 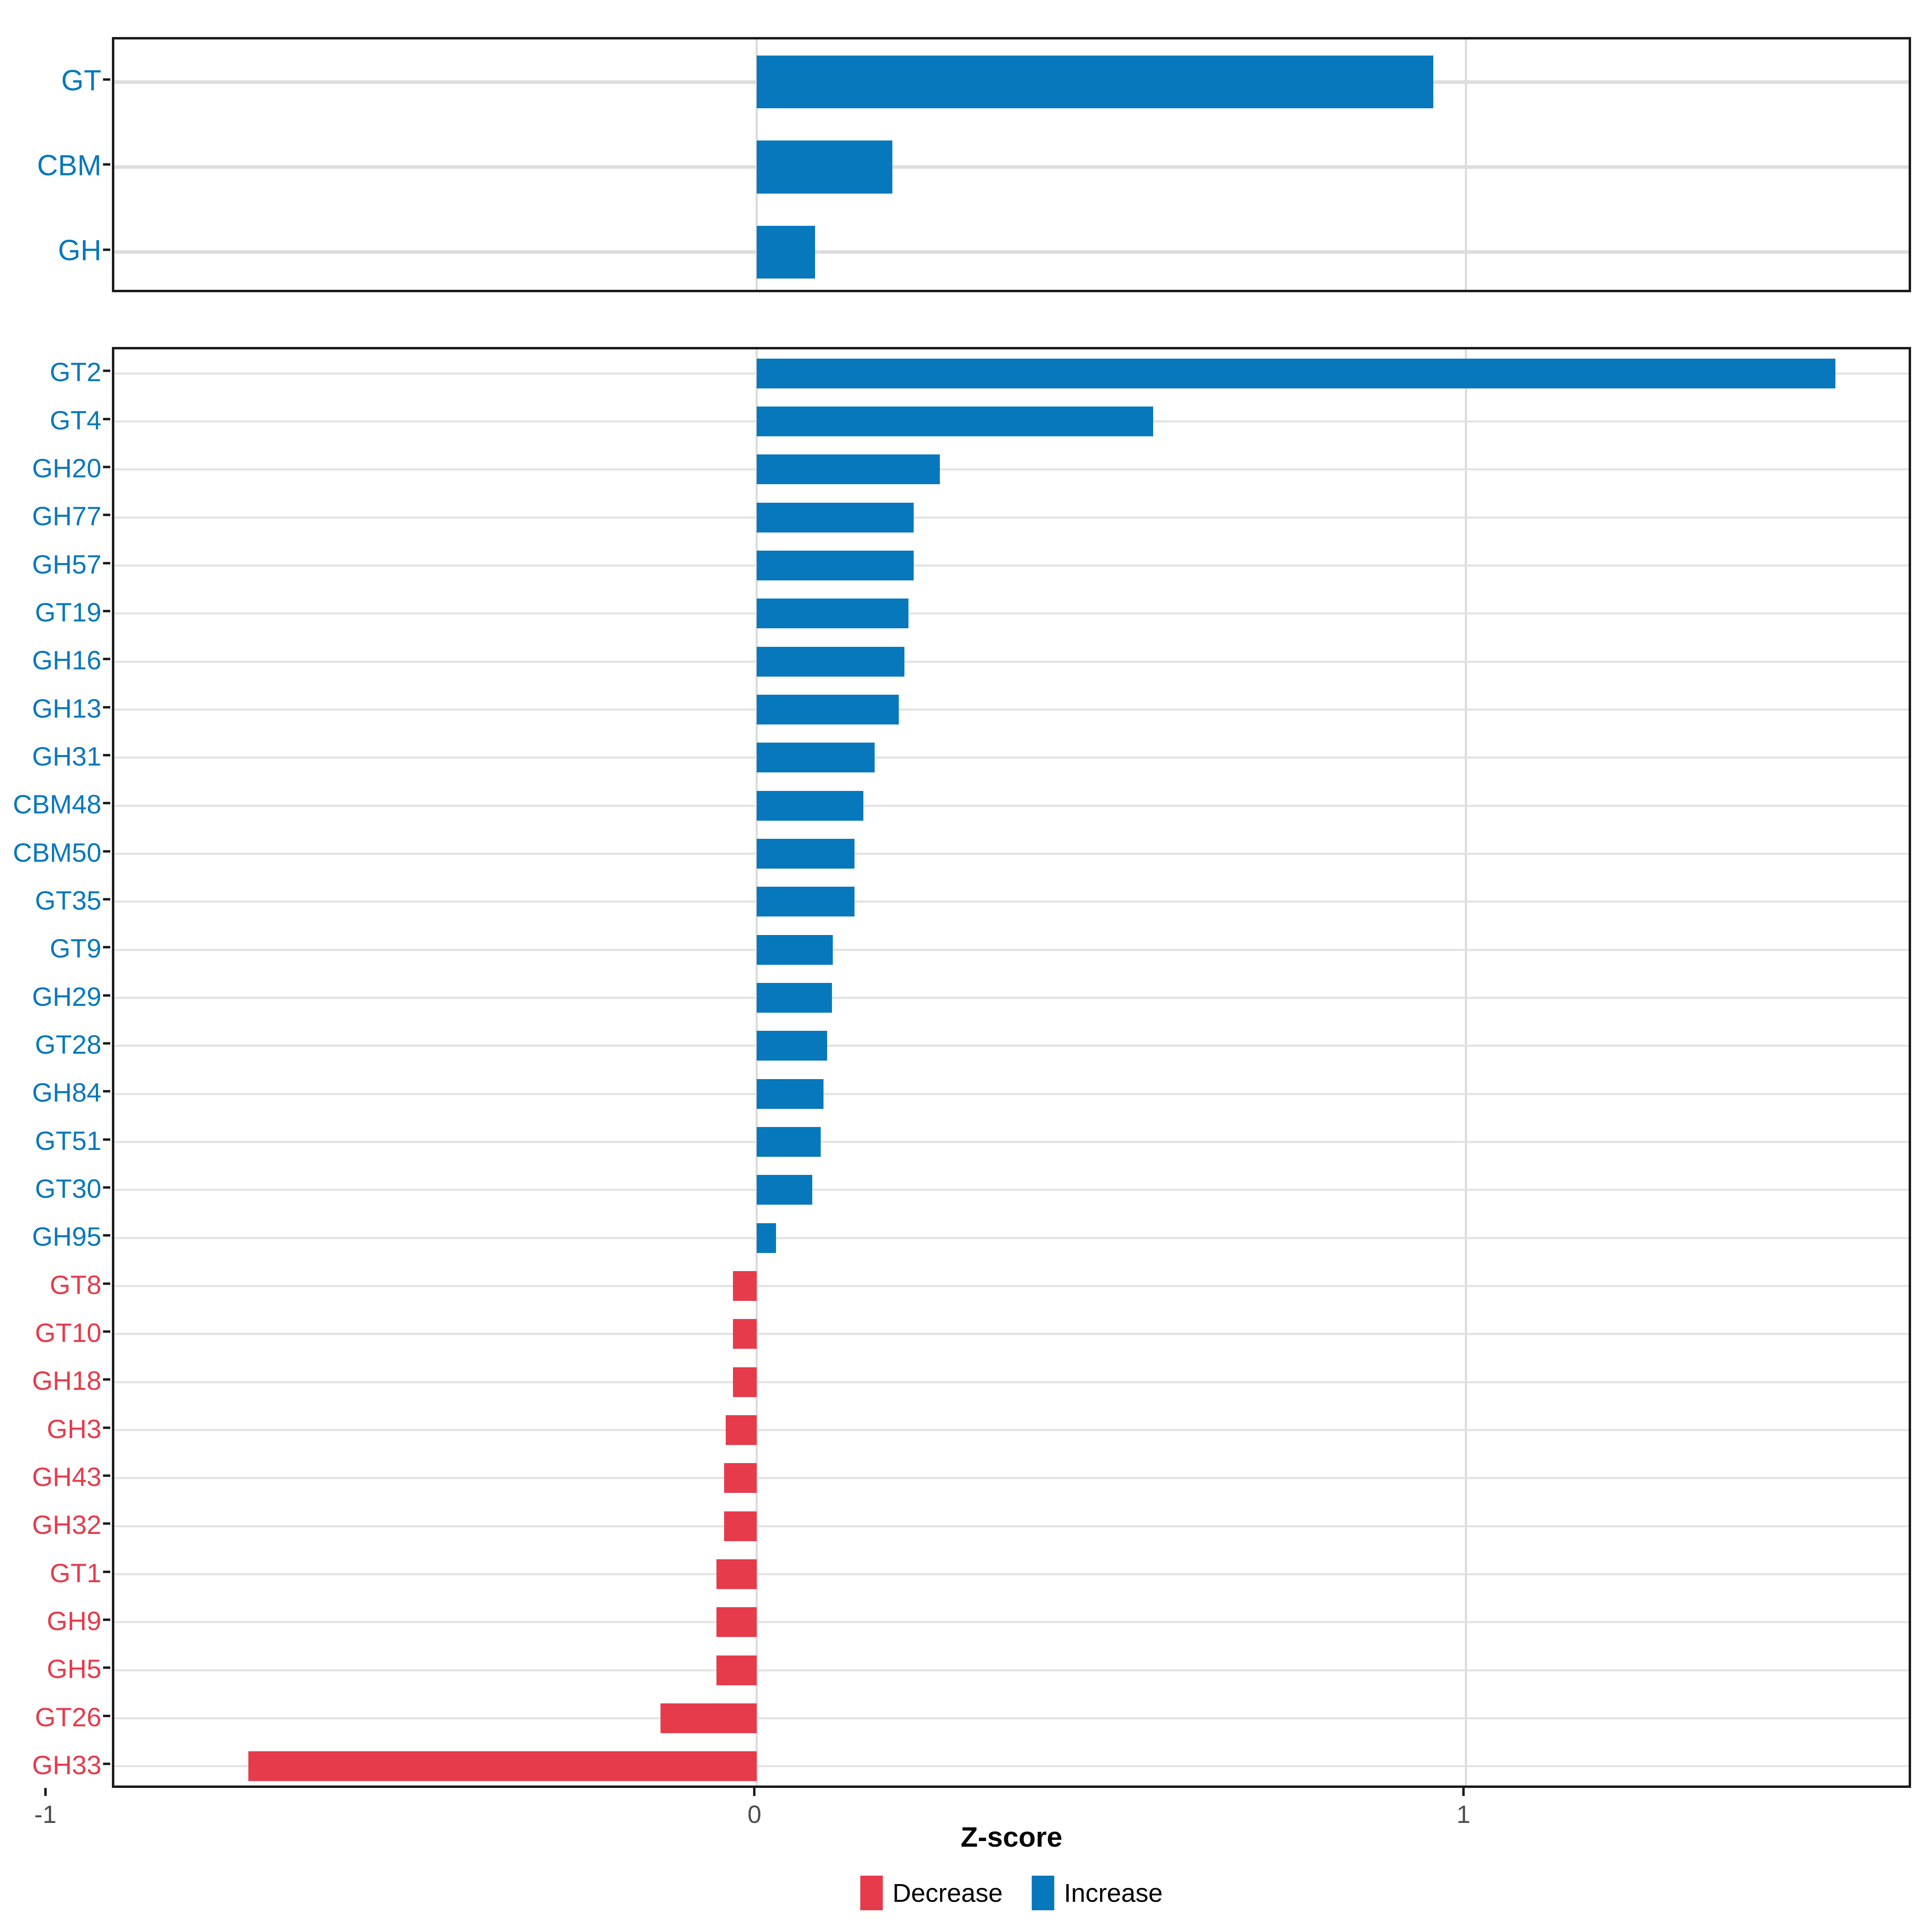 I want to click on y-axis-tick-text: GT51, so click(x=68, y=1140).